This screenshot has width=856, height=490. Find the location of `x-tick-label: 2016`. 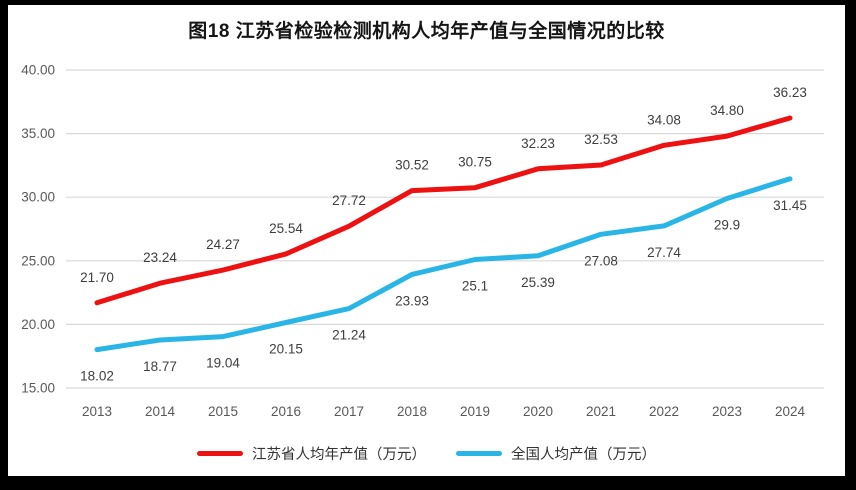

x-tick-label: 2016 is located at coordinates (286, 411).